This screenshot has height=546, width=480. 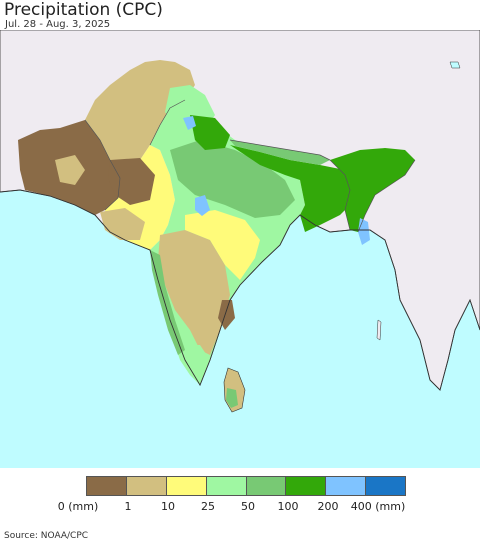 I want to click on region-northeast, so click(x=372, y=190).